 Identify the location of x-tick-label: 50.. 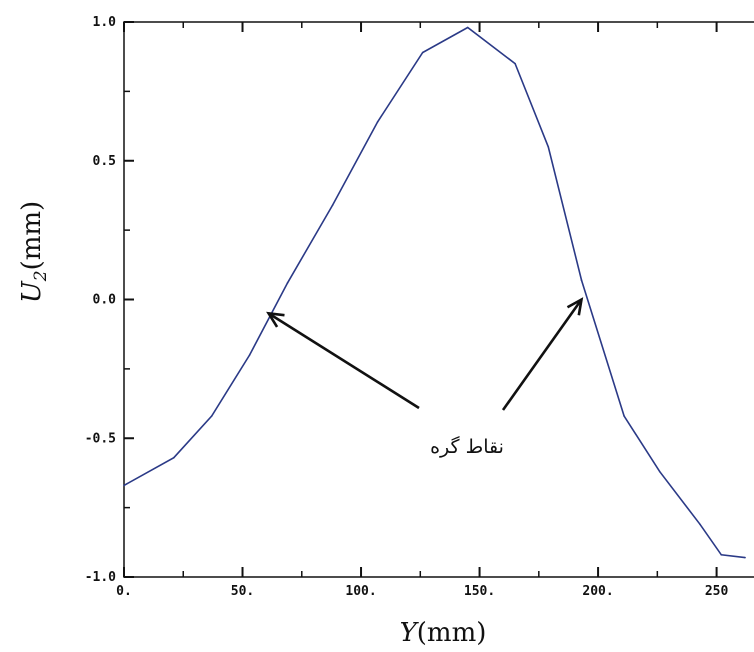
(242, 591).